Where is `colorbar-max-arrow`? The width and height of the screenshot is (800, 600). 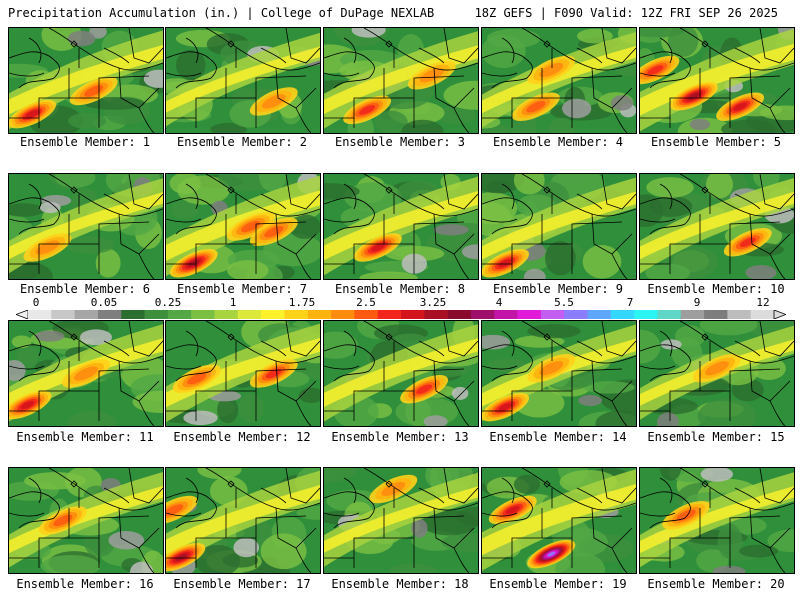 colorbar-max-arrow is located at coordinates (779, 314).